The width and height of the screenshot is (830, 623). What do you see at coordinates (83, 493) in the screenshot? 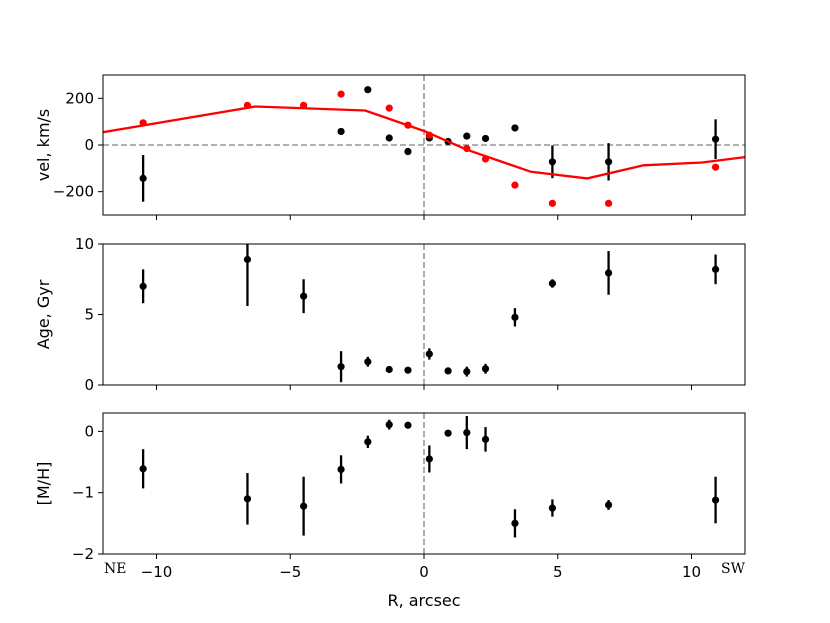
I see `y-tick-label: −1` at bounding box center [83, 493].